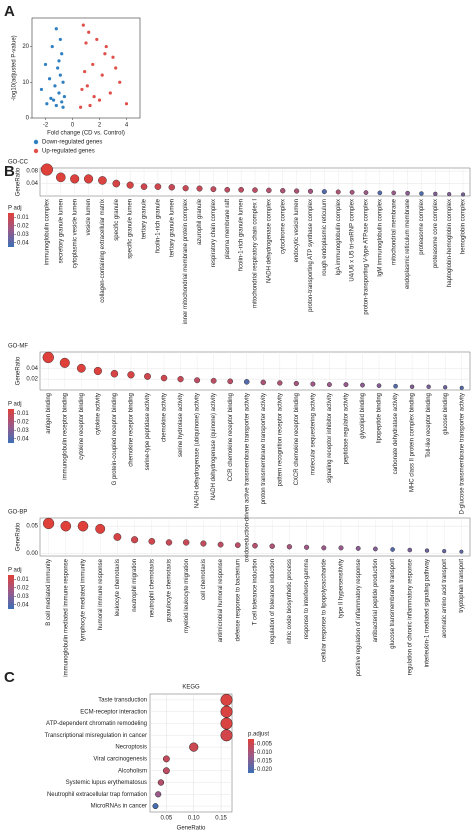 The height and width of the screenshot is (835, 474). What do you see at coordinates (214, 233) in the screenshot?
I see `x-tick-label: respiratory chain complex` at bounding box center [214, 233].